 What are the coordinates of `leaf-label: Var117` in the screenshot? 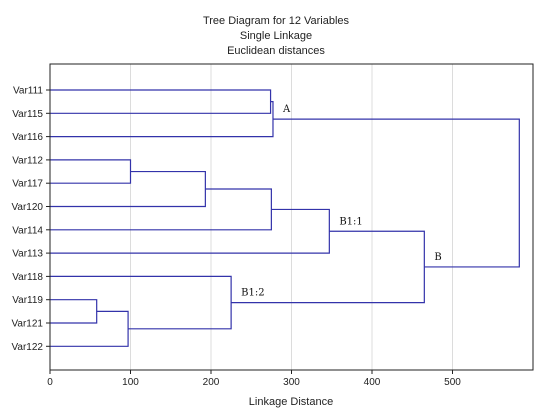 It's located at (27, 184).